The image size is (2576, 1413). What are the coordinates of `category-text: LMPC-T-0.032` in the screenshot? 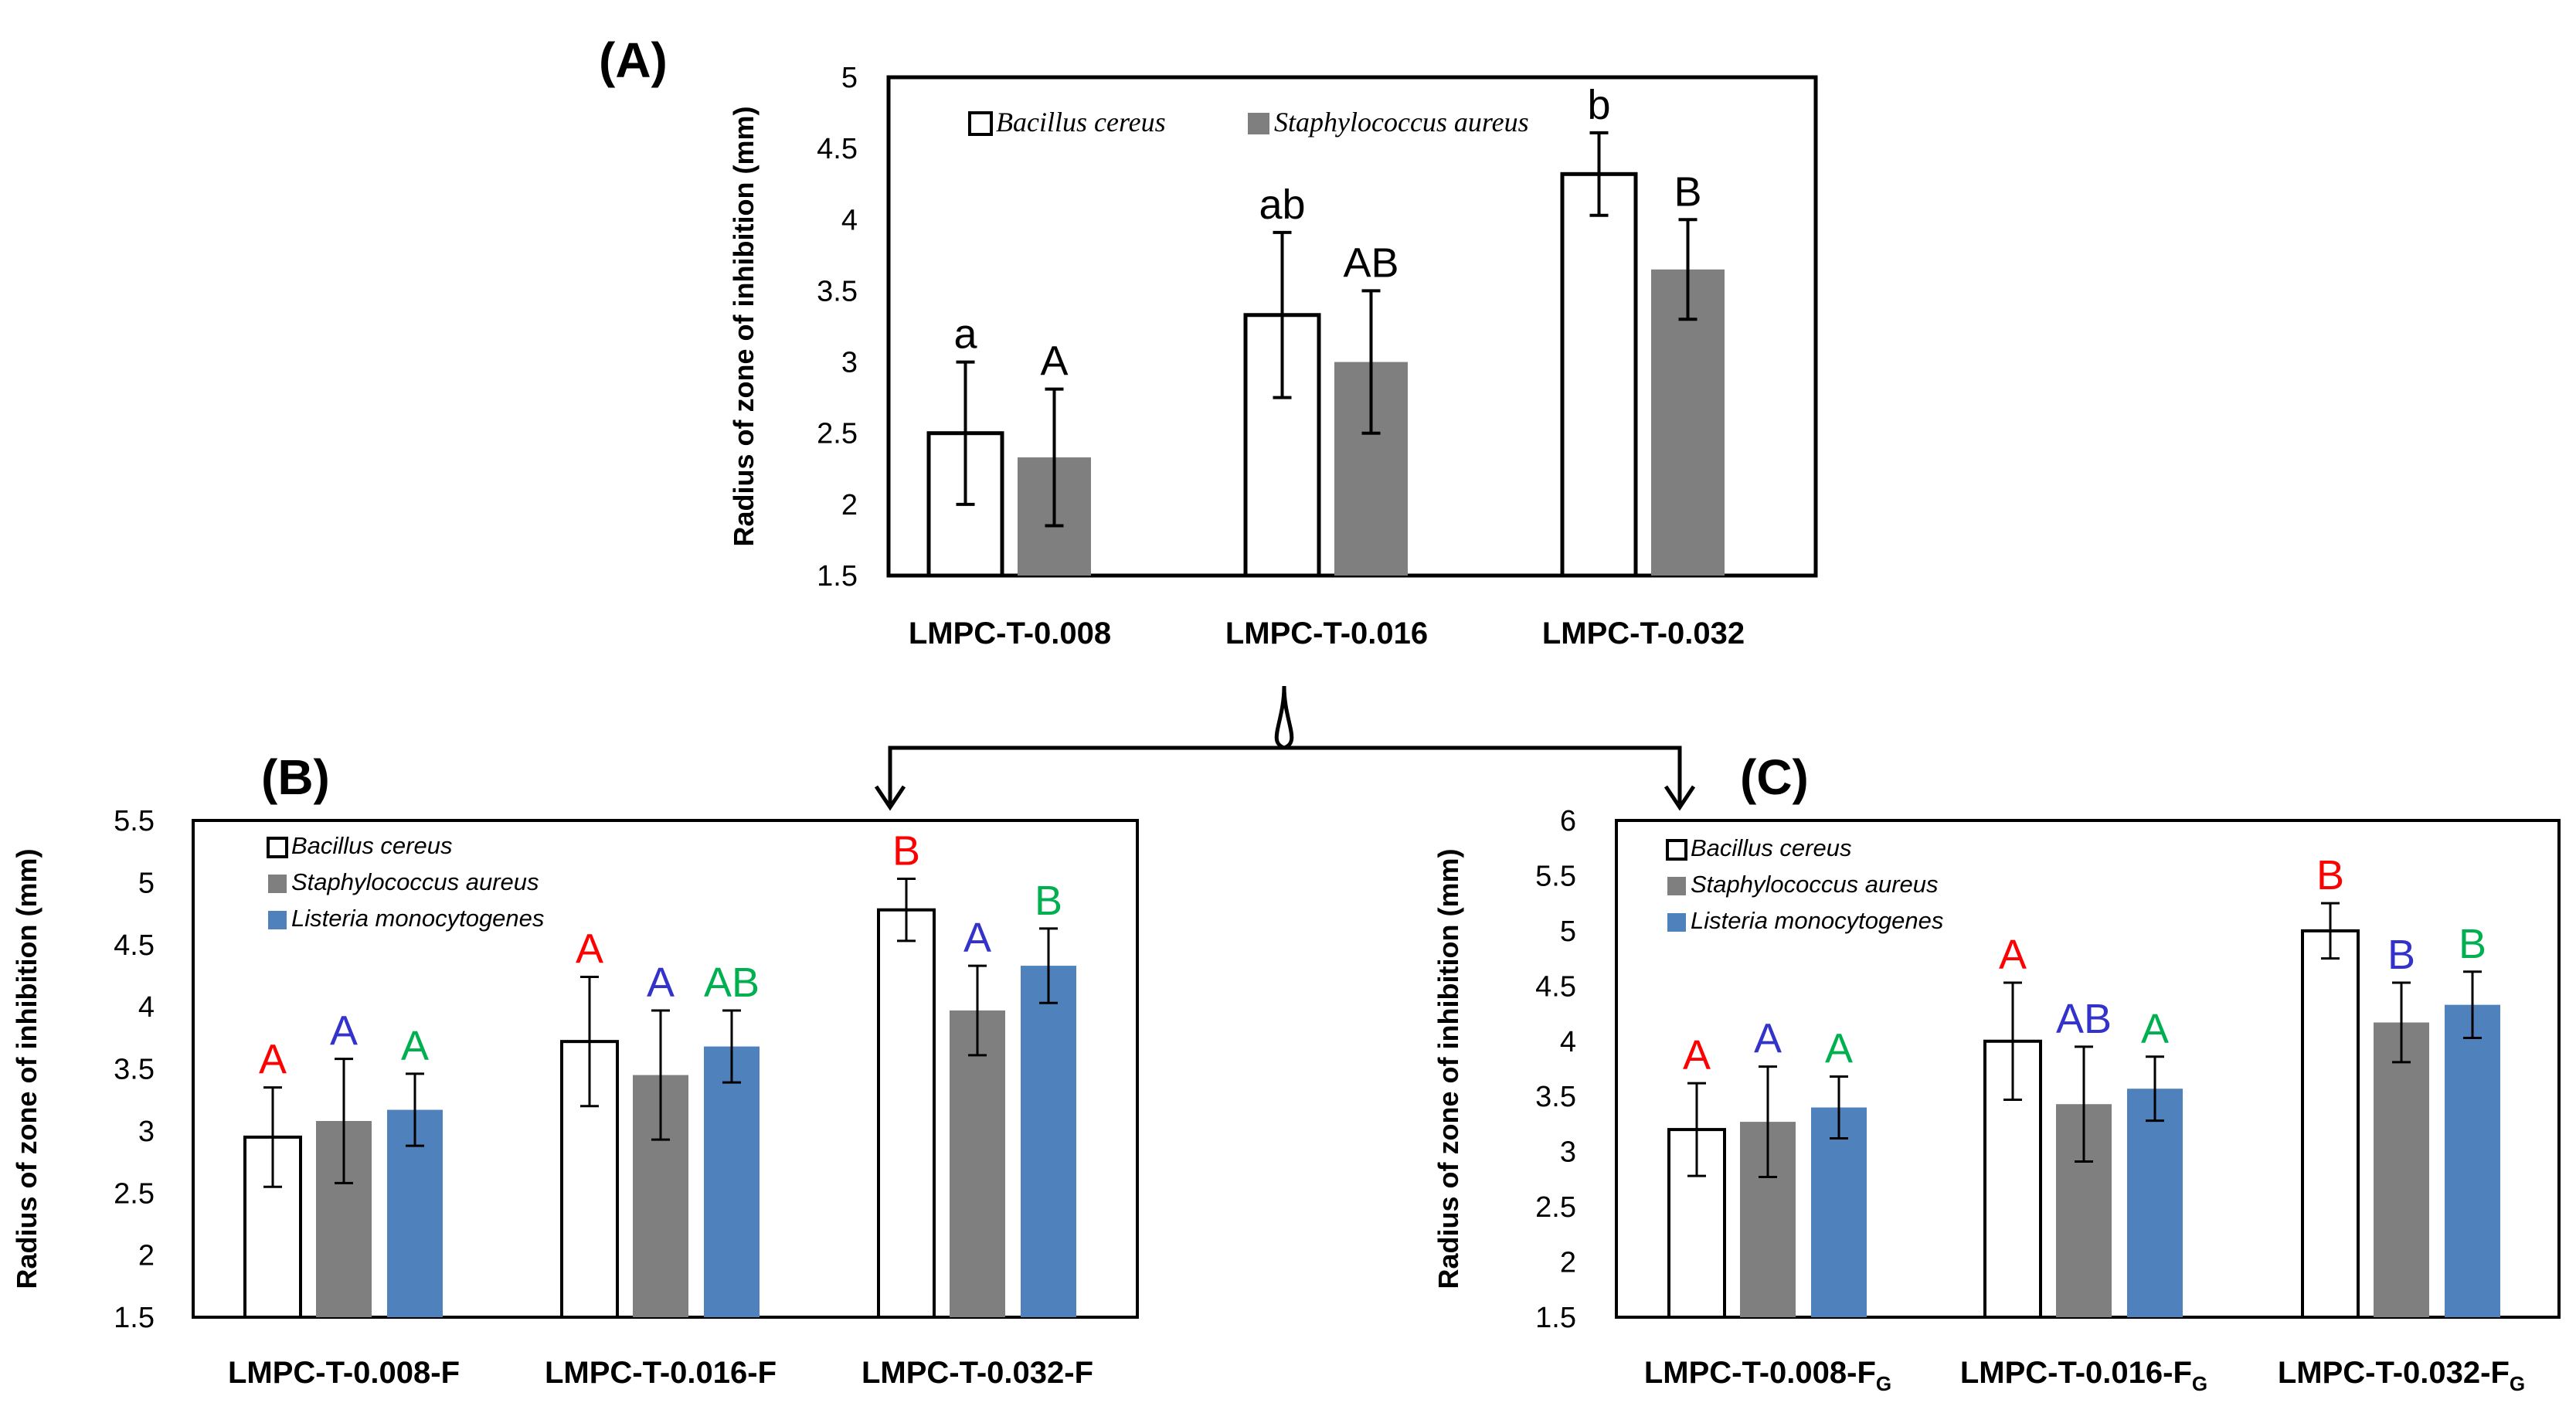 It's located at (1643, 633).